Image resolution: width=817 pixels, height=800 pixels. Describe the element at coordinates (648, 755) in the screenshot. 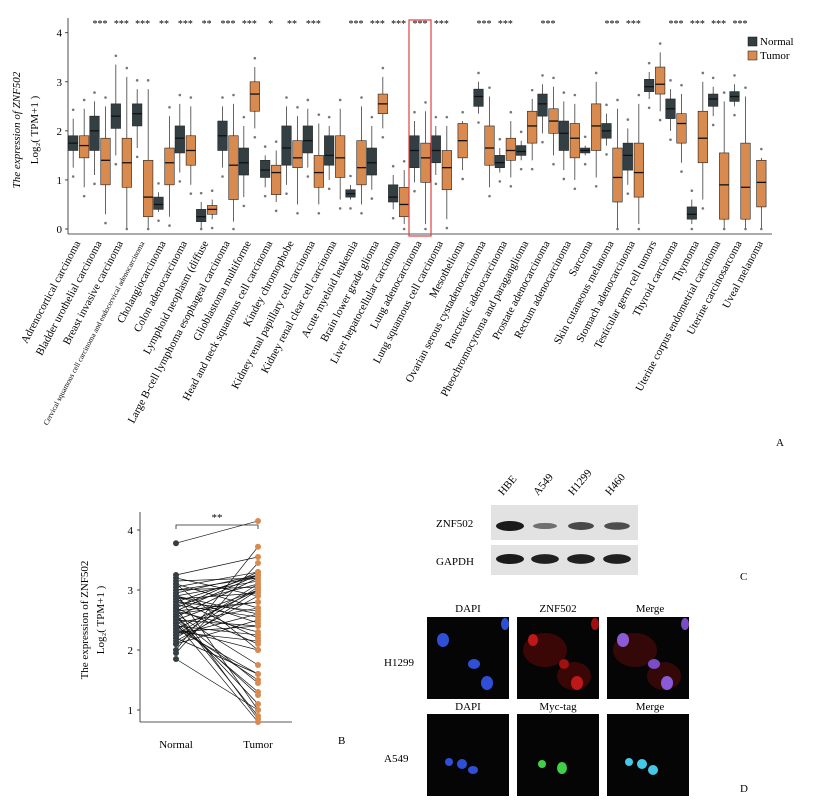

I see `image-a549-merge` at that location.